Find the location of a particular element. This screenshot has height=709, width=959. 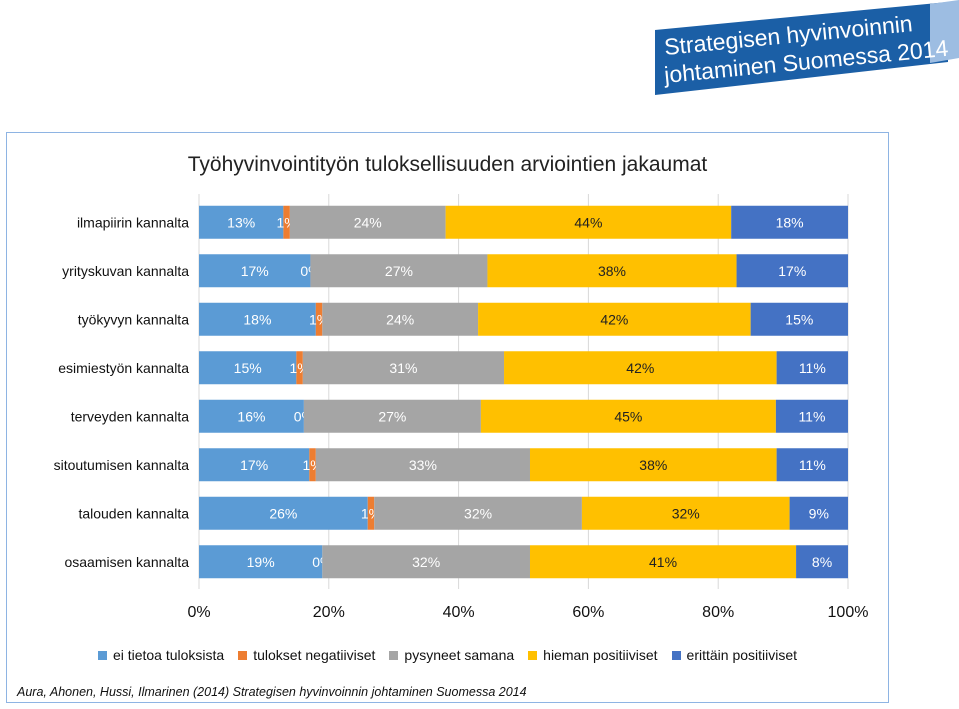

legend-item: erittäin positiiviset is located at coordinates (734, 655).